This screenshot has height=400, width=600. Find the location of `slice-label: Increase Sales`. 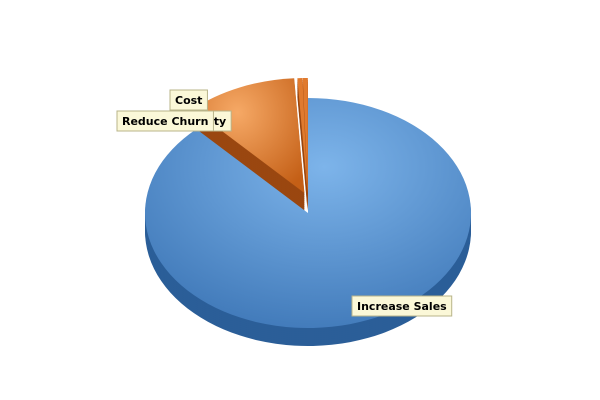

slice-label: Increase Sales is located at coordinates (402, 306).